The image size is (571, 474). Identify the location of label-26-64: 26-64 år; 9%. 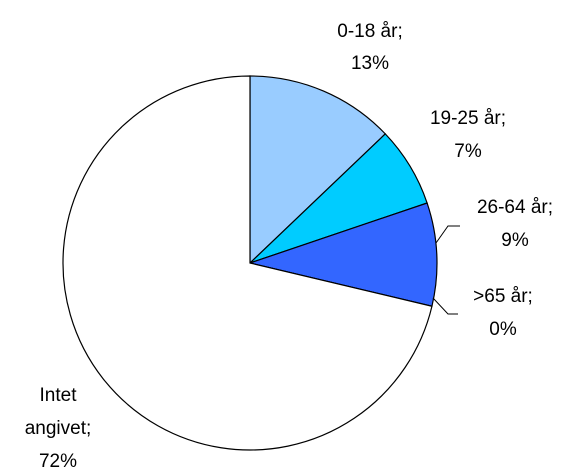
(515, 224).